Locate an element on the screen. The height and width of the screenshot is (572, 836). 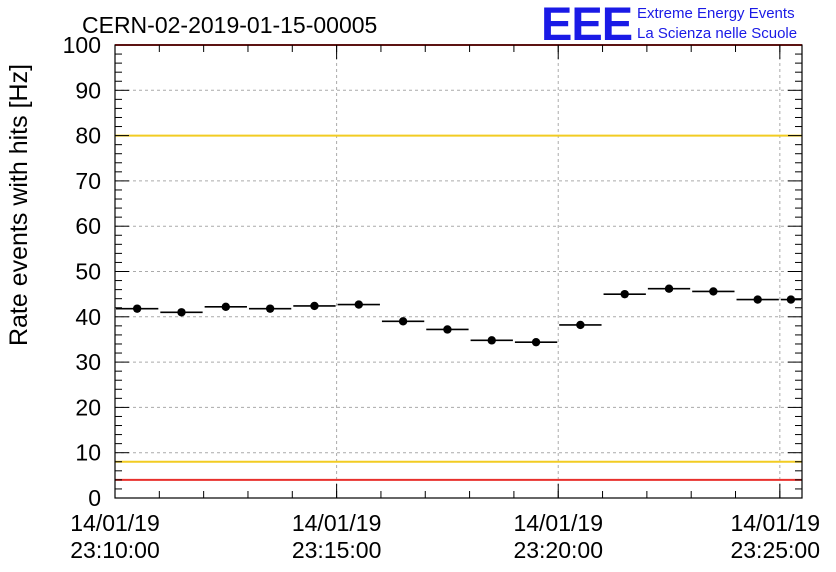
y-tick-label: 20 is located at coordinates (88, 407).